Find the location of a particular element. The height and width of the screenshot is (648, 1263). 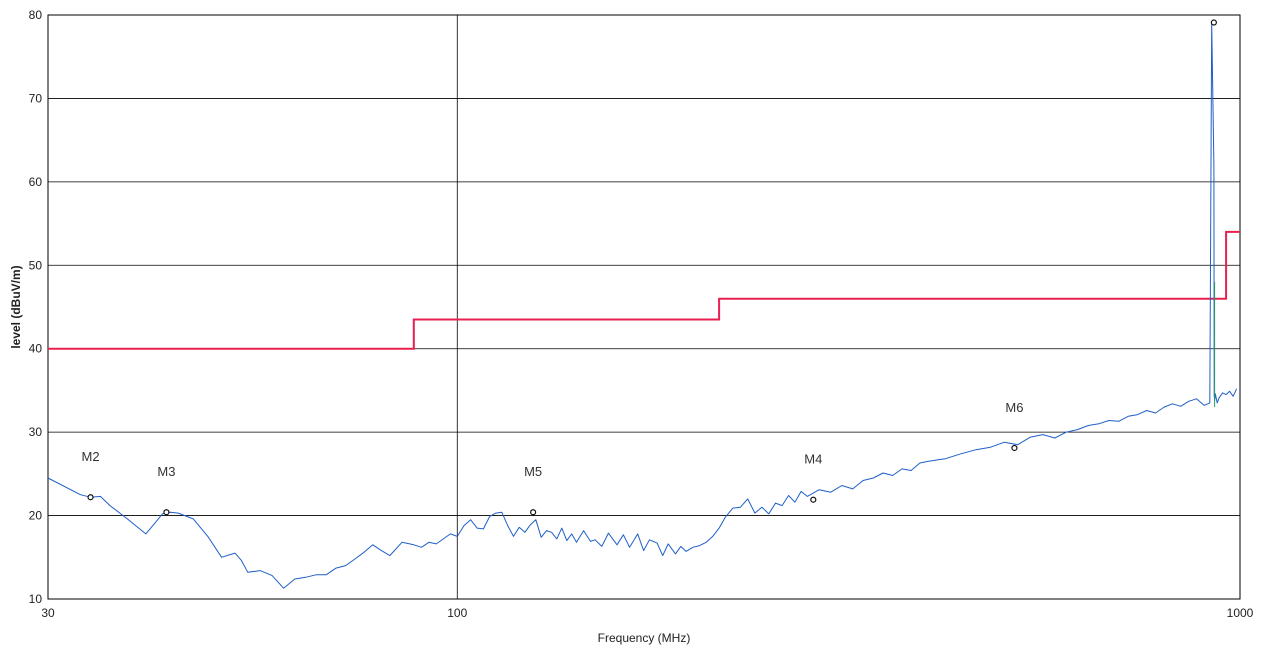

y-tick-label: 30 is located at coordinates (36, 432).